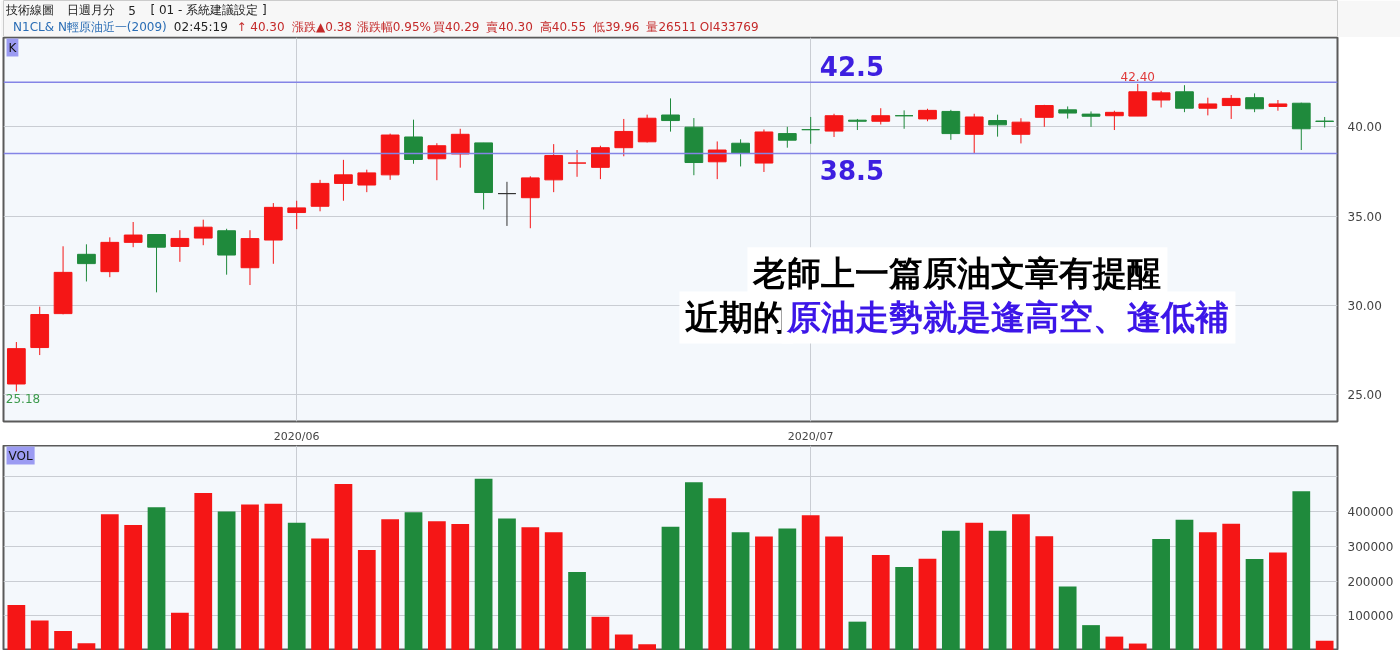  What do you see at coordinates (13, 47) in the screenshot?
I see `chart-title: K` at bounding box center [13, 47].